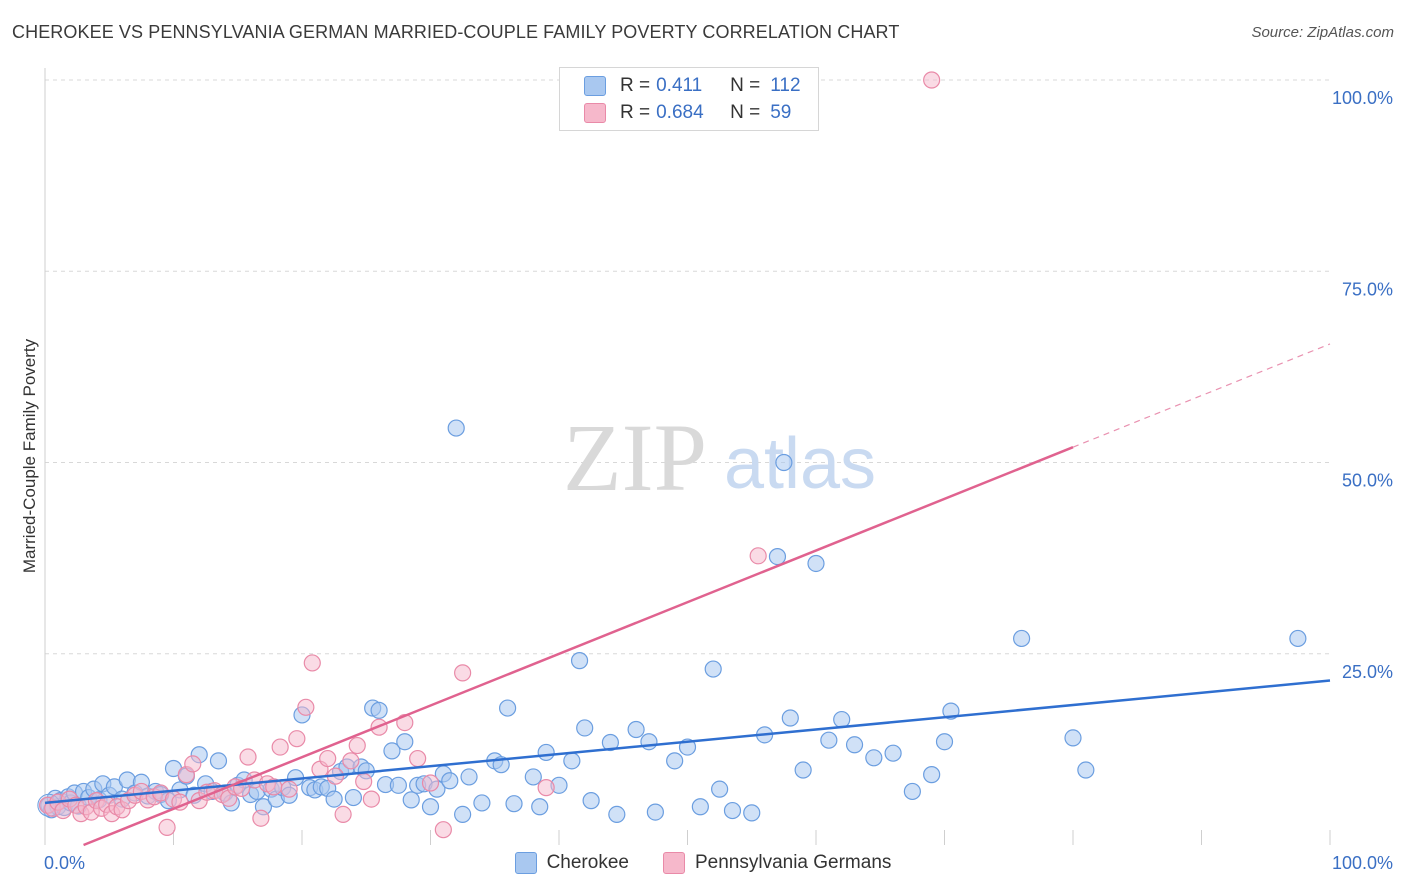 This screenshot has width=1406, height=892. Describe the element at coordinates (800, 464) in the screenshot. I see `watermark-atlas: atlas` at that location.